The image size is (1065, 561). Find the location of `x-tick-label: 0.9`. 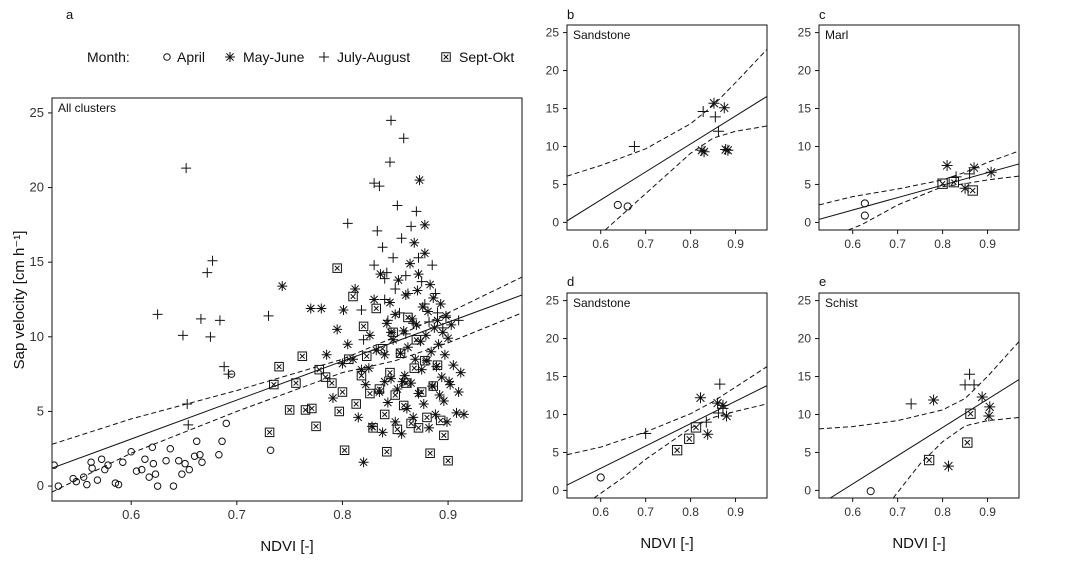

x-tick-label: 0.9 is located at coordinates (735, 512).